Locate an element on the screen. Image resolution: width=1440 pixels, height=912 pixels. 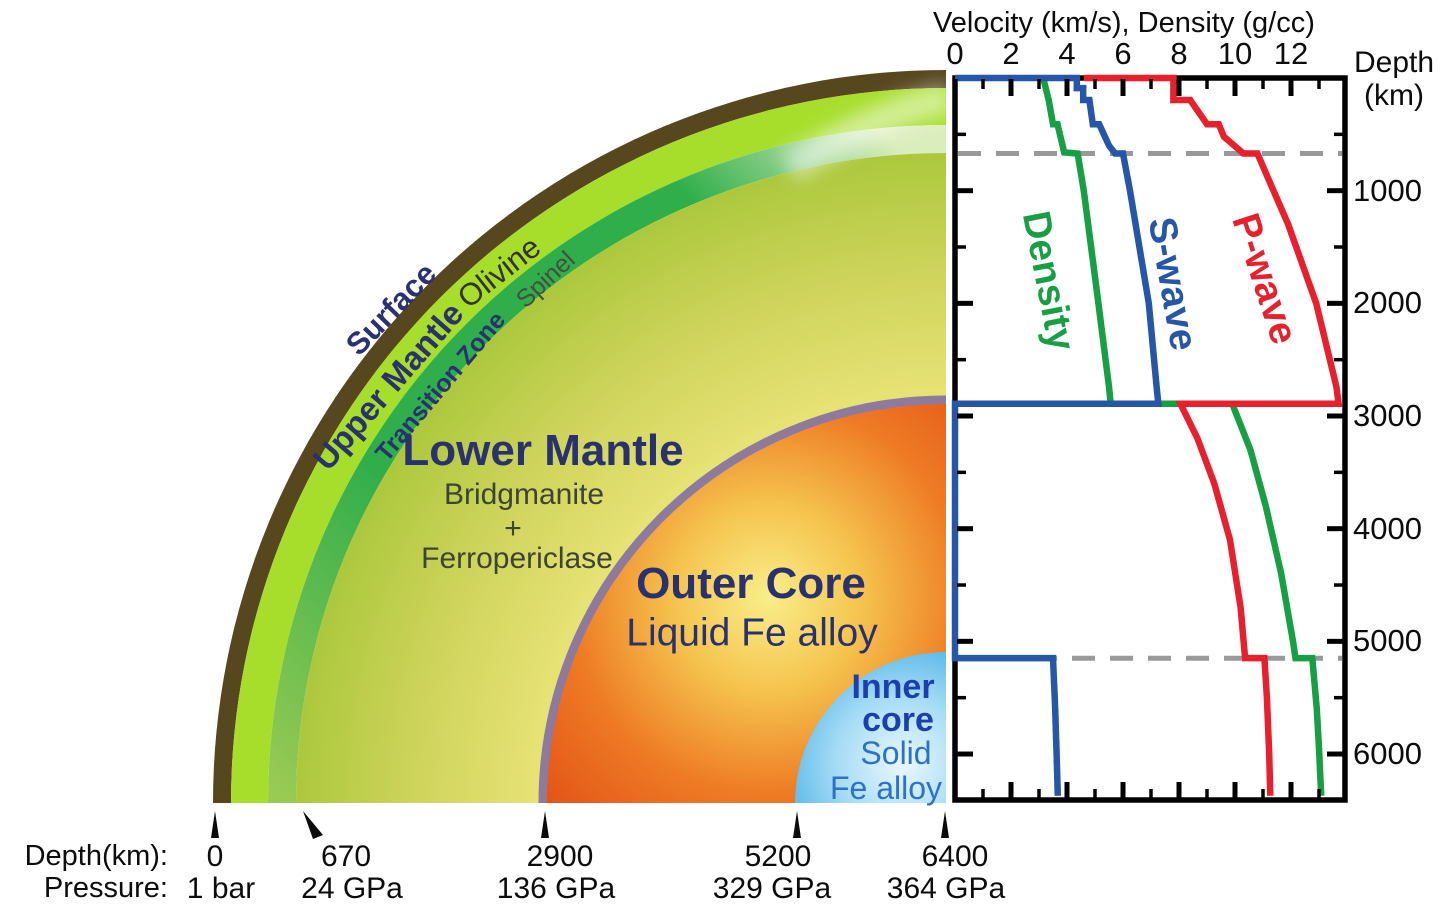
liquid-fe-alloy-label: Liquid Fe alloy is located at coordinates (752, 633).